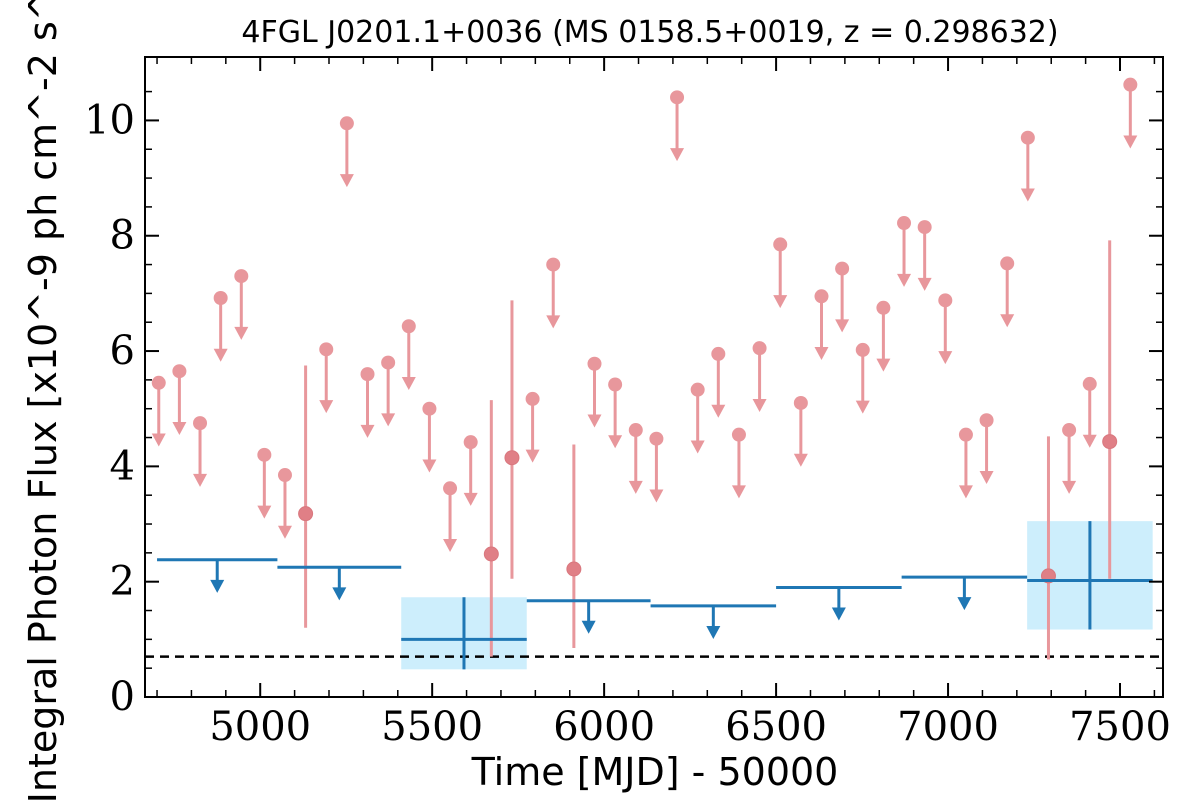 This screenshot has height=800, width=1200. I want to click on x-tick-label: 5000, so click(260, 727).